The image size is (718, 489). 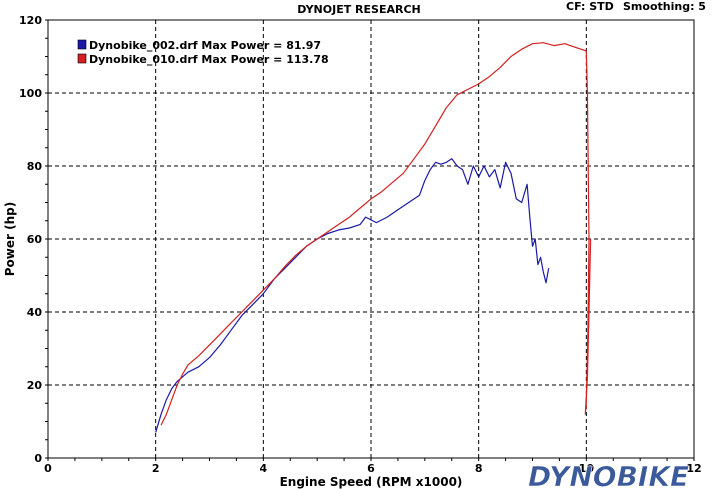 I want to click on legend-entry-002: Dynobike_002.drf Max Power = 81.97, so click(x=205, y=45).